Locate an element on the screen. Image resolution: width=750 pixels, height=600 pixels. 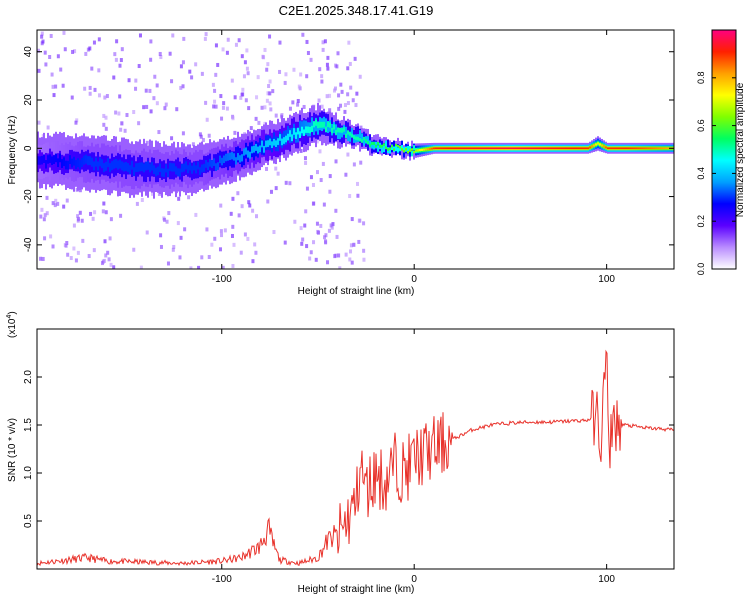
spectrogram-x-label: Height of straight line (km) is located at coordinates (356, 291).